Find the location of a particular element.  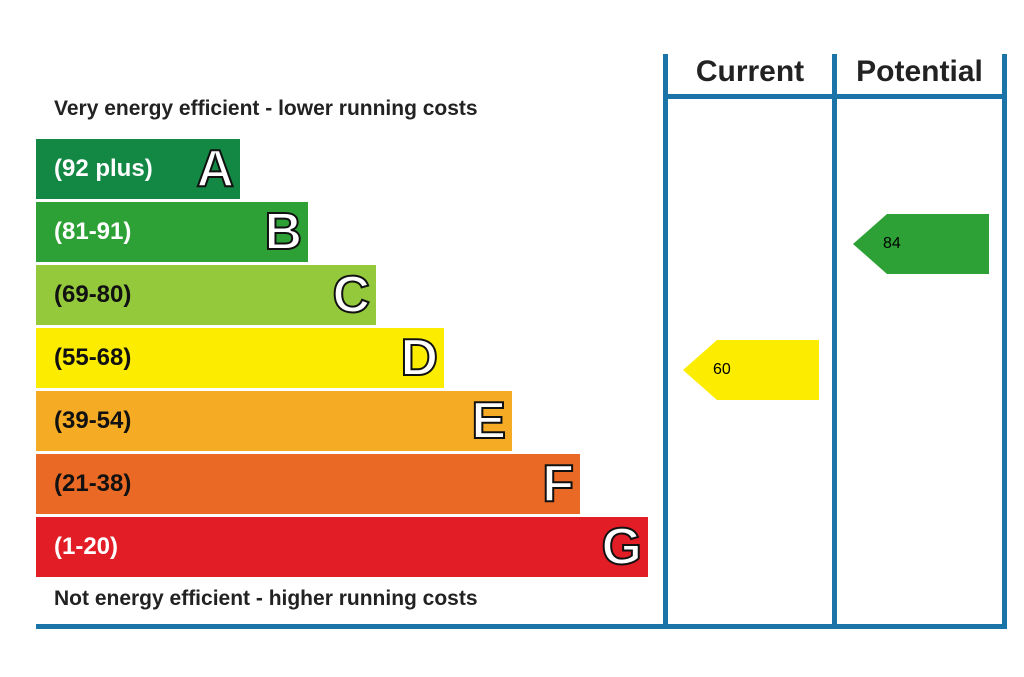

band-a: (92 plus) A is located at coordinates (138, 169).